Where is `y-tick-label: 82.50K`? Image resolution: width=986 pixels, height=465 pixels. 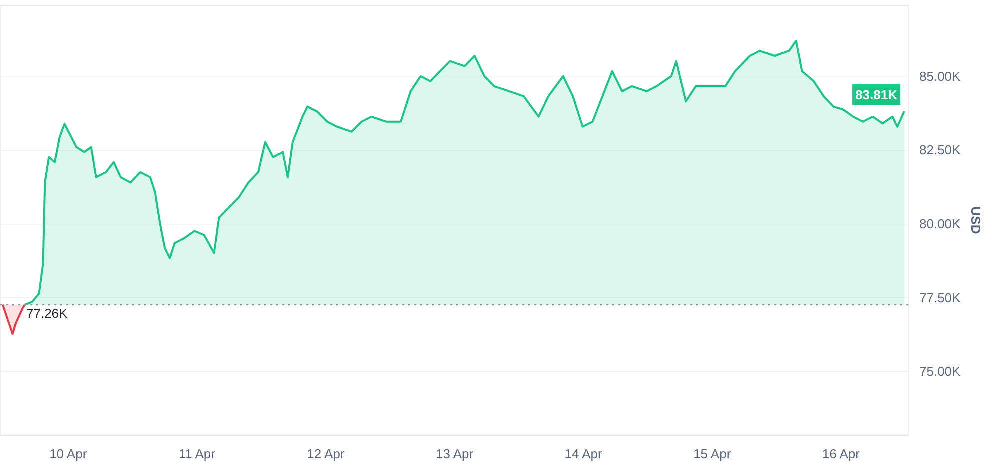
y-tick-label: 82.50K is located at coordinates (941, 150).